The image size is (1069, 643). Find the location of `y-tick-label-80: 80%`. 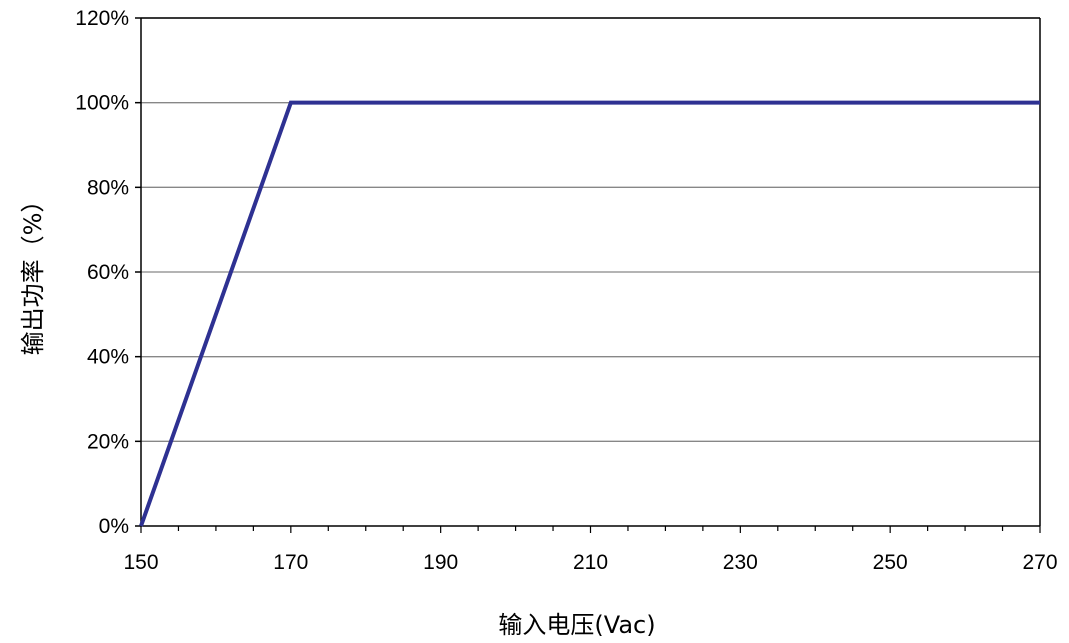

y-tick-label-80: 80% is located at coordinates (108, 187).